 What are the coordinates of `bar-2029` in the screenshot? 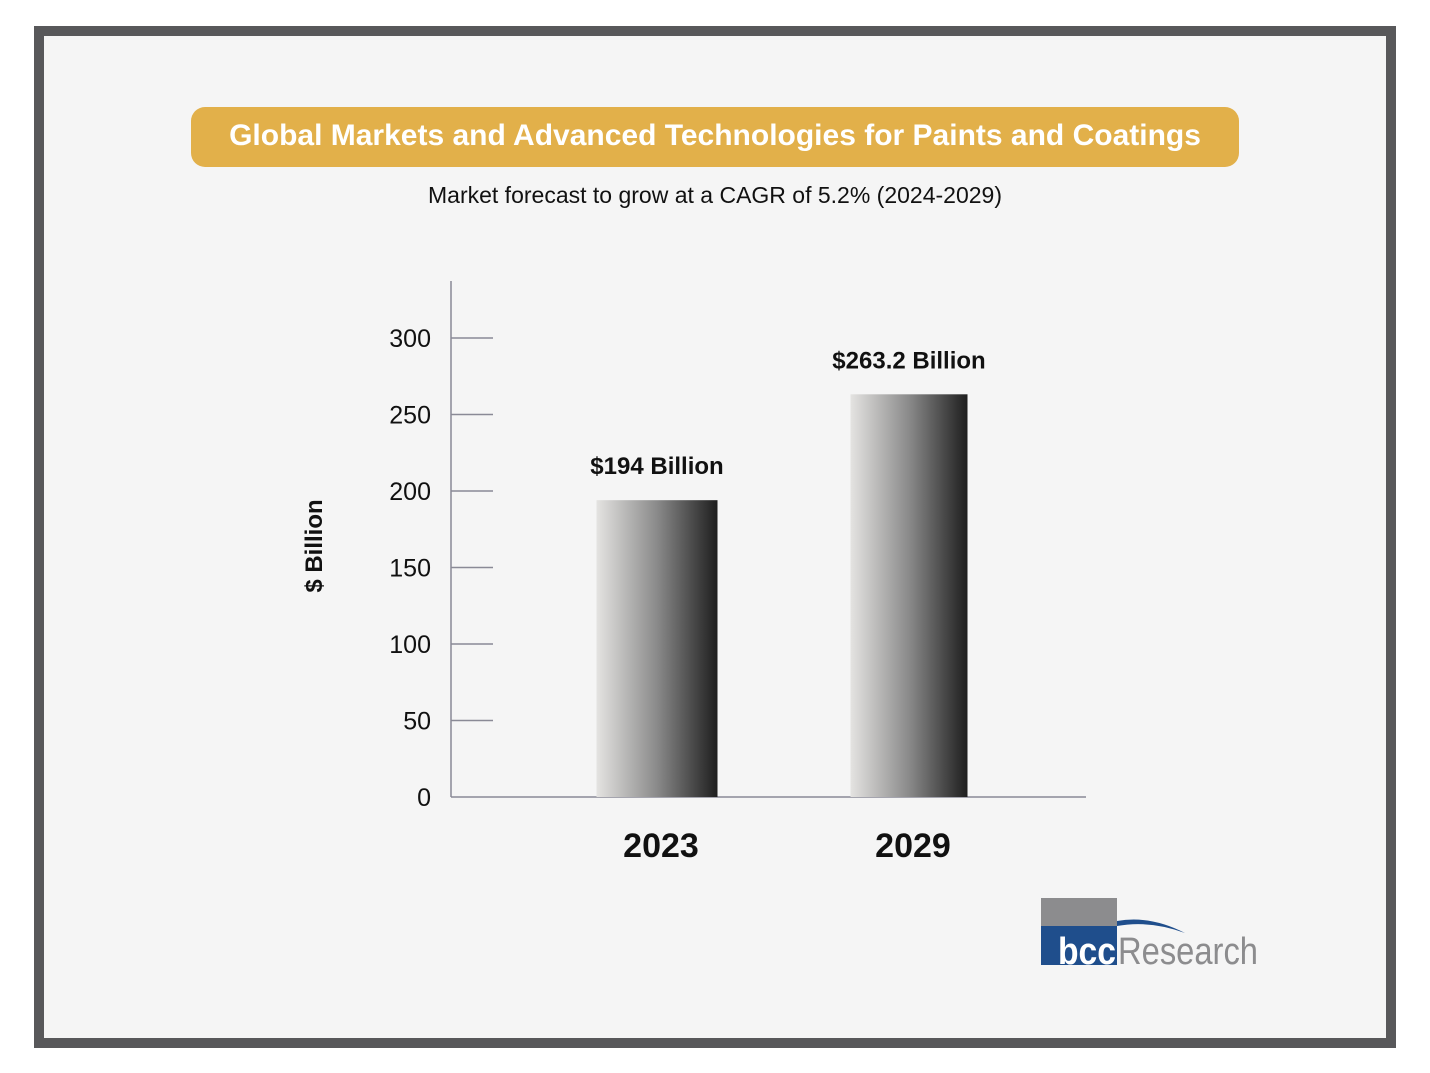 It's located at (909, 595).